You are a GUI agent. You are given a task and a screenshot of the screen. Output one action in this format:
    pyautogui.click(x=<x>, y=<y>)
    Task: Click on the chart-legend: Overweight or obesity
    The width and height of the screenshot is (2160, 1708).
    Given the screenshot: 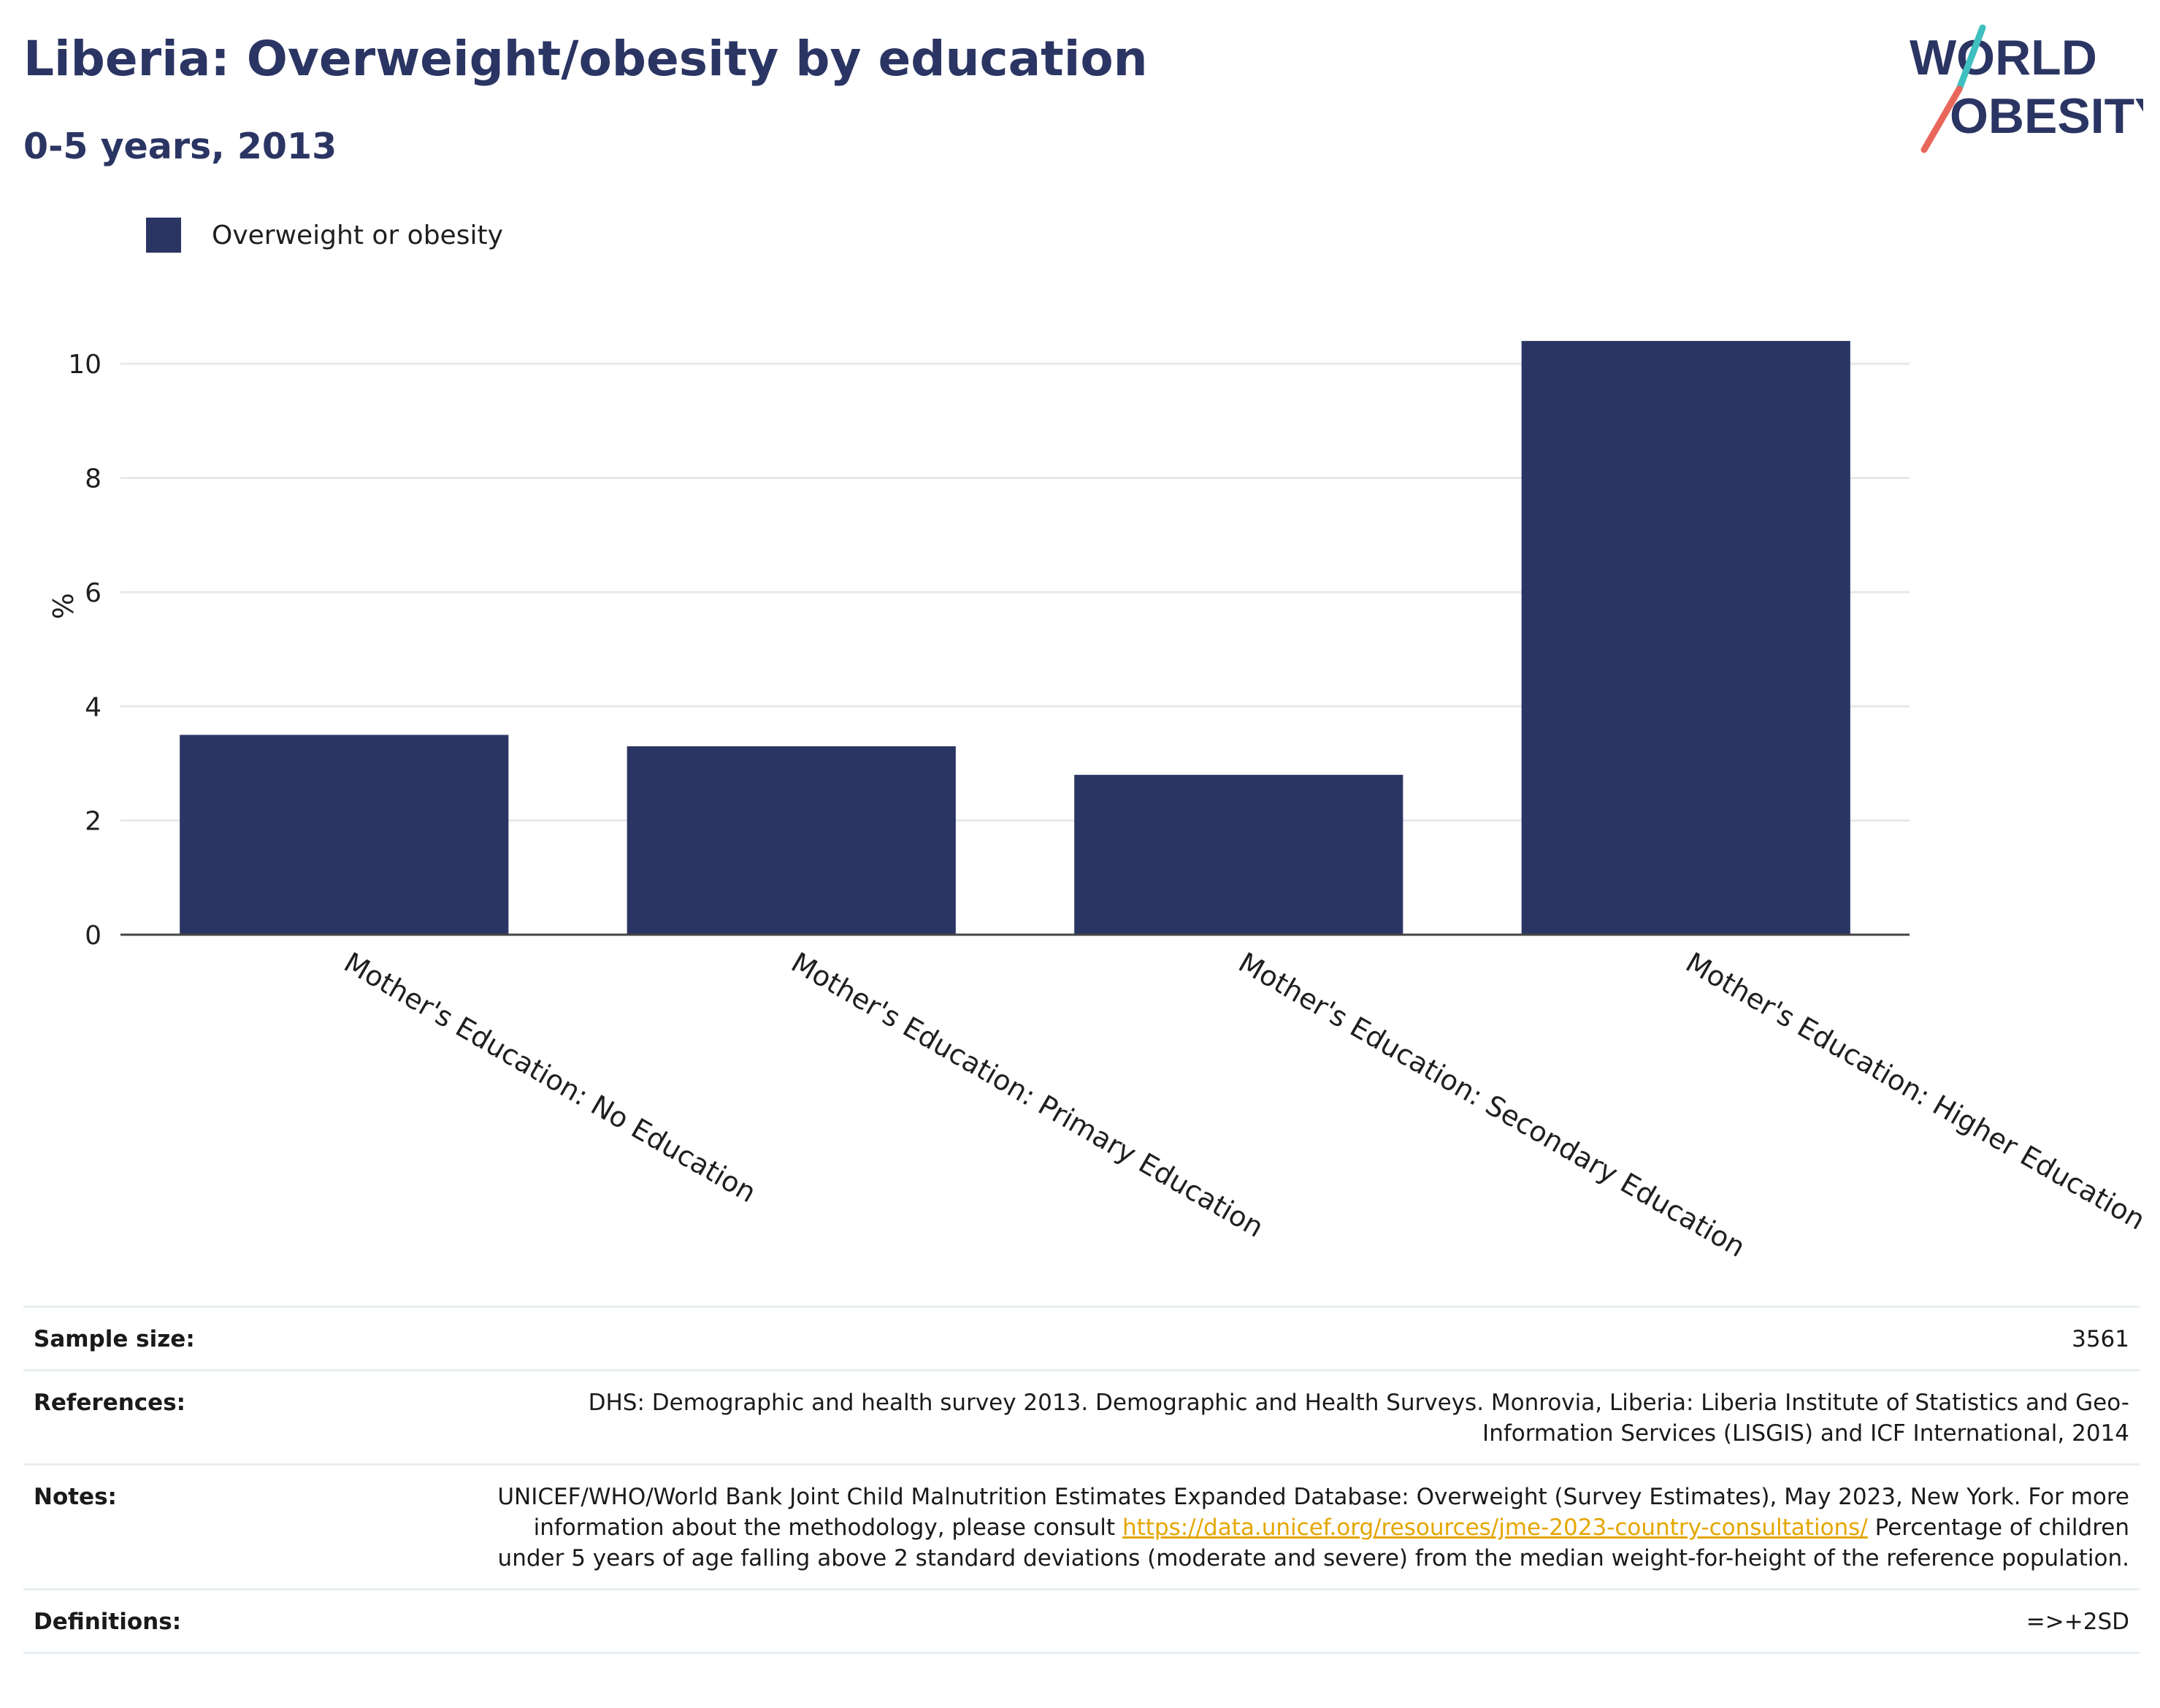 What is the action you would take?
    pyautogui.click(x=324, y=235)
    